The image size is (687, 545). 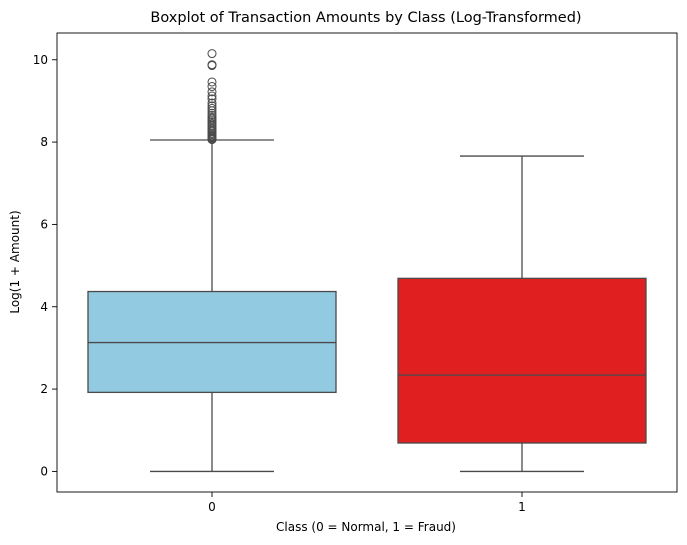 What do you see at coordinates (15, 261) in the screenshot?
I see `y-axis-label: Log(1 + Amount)` at bounding box center [15, 261].